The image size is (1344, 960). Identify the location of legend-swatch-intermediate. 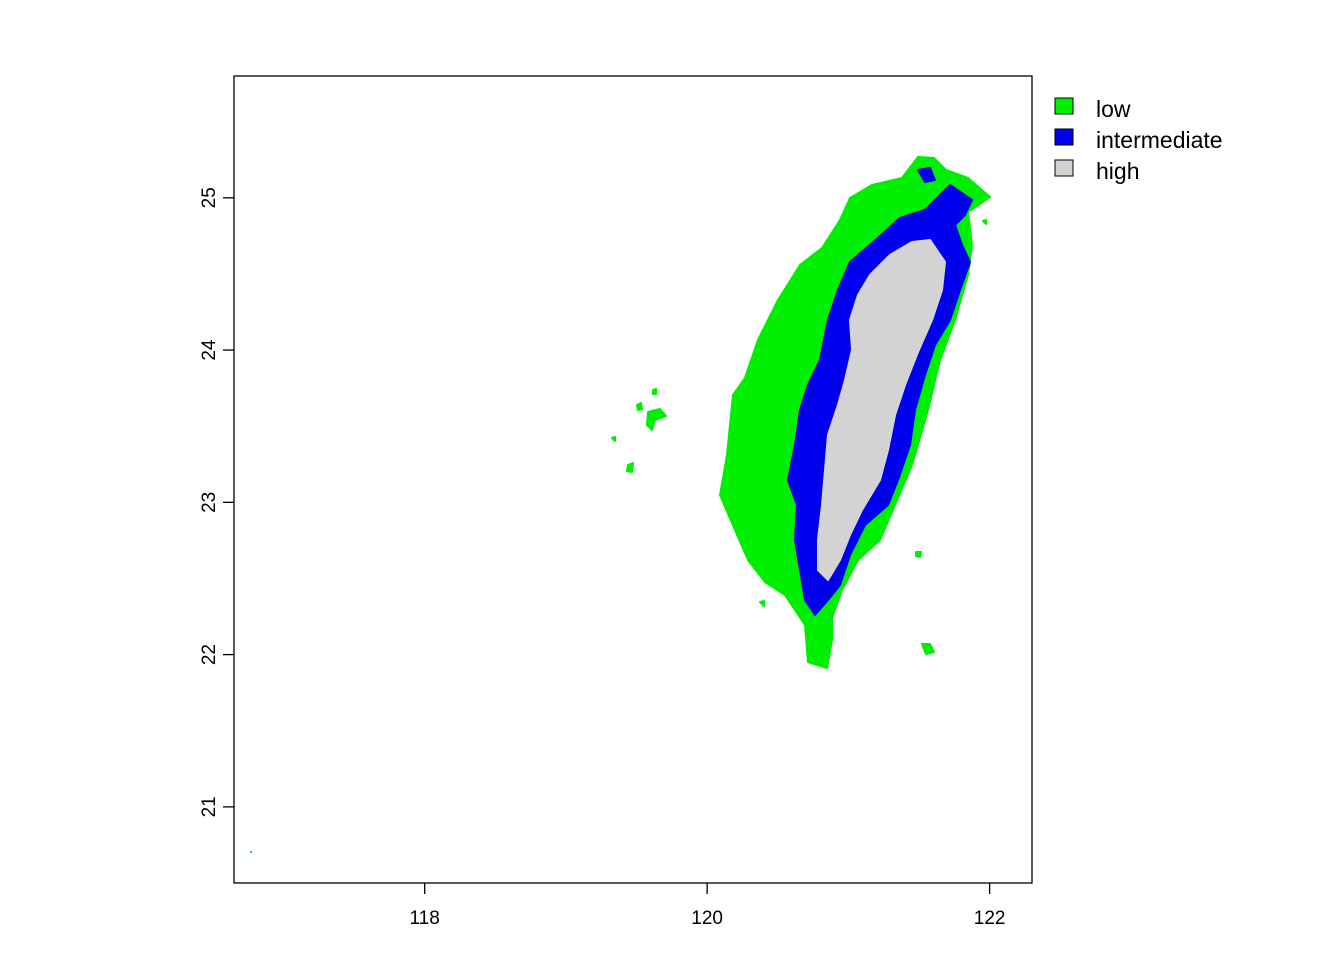
(1064, 137).